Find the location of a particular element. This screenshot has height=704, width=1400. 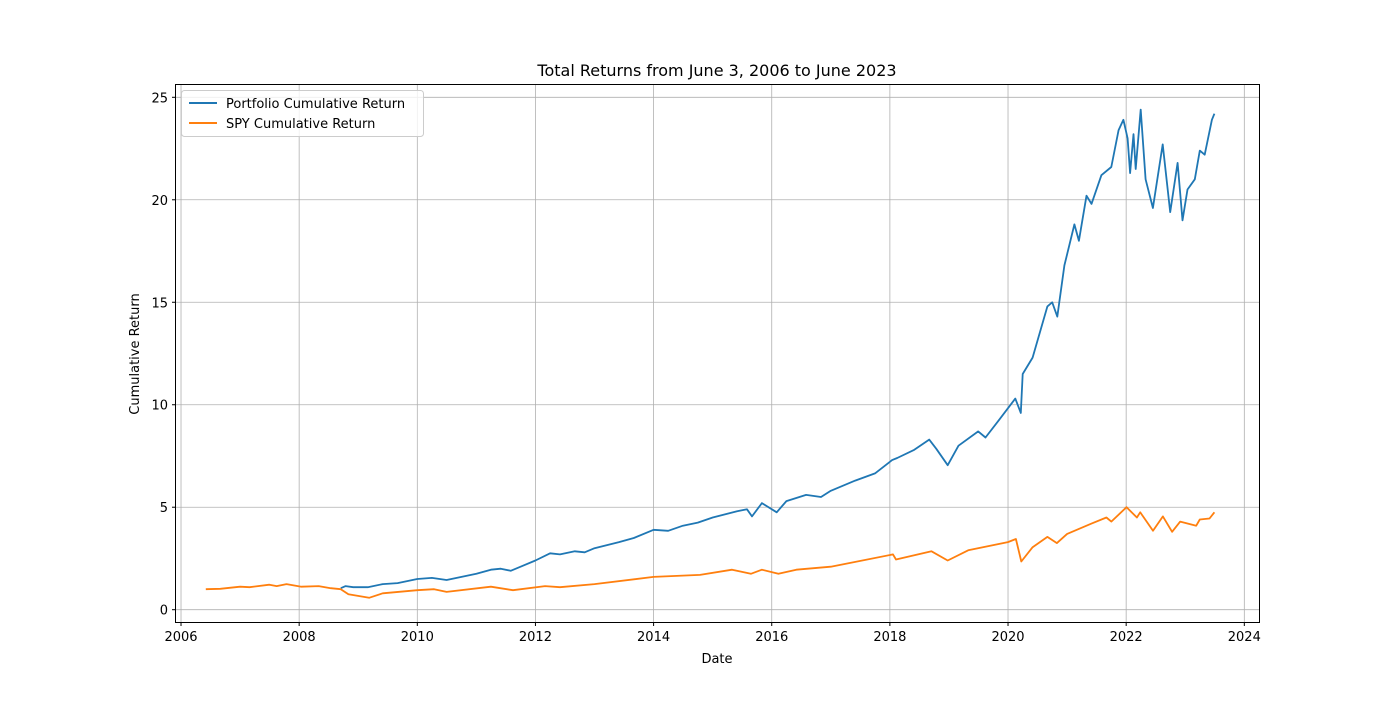

x-axis-label: Date is located at coordinates (716, 659).